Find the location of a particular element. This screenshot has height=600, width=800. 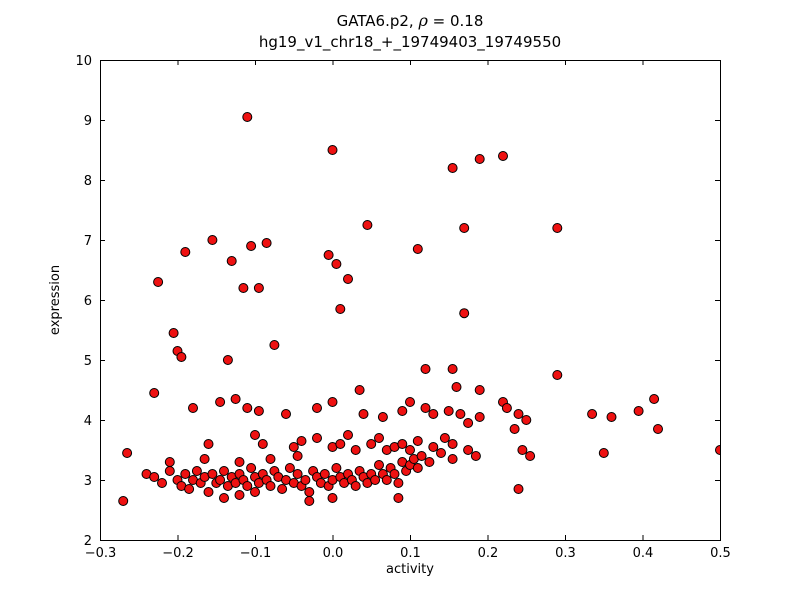

x-tick-label: 0.2 is located at coordinates (488, 553).